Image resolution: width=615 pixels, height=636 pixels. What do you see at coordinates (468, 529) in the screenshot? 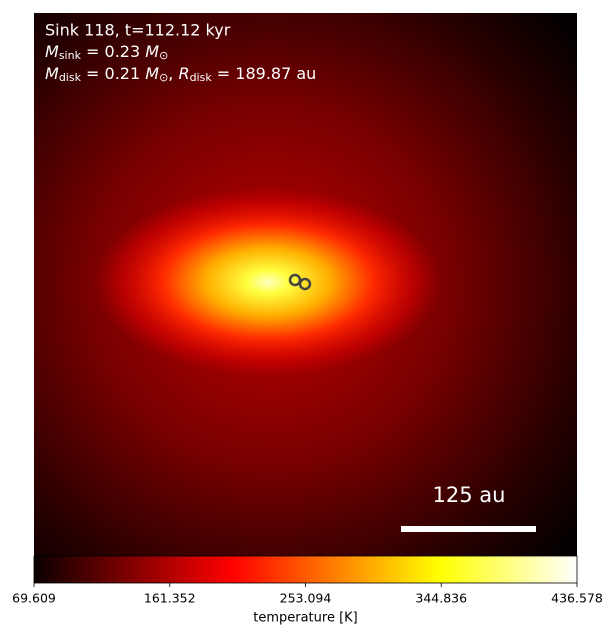
I see `scale-bar` at bounding box center [468, 529].